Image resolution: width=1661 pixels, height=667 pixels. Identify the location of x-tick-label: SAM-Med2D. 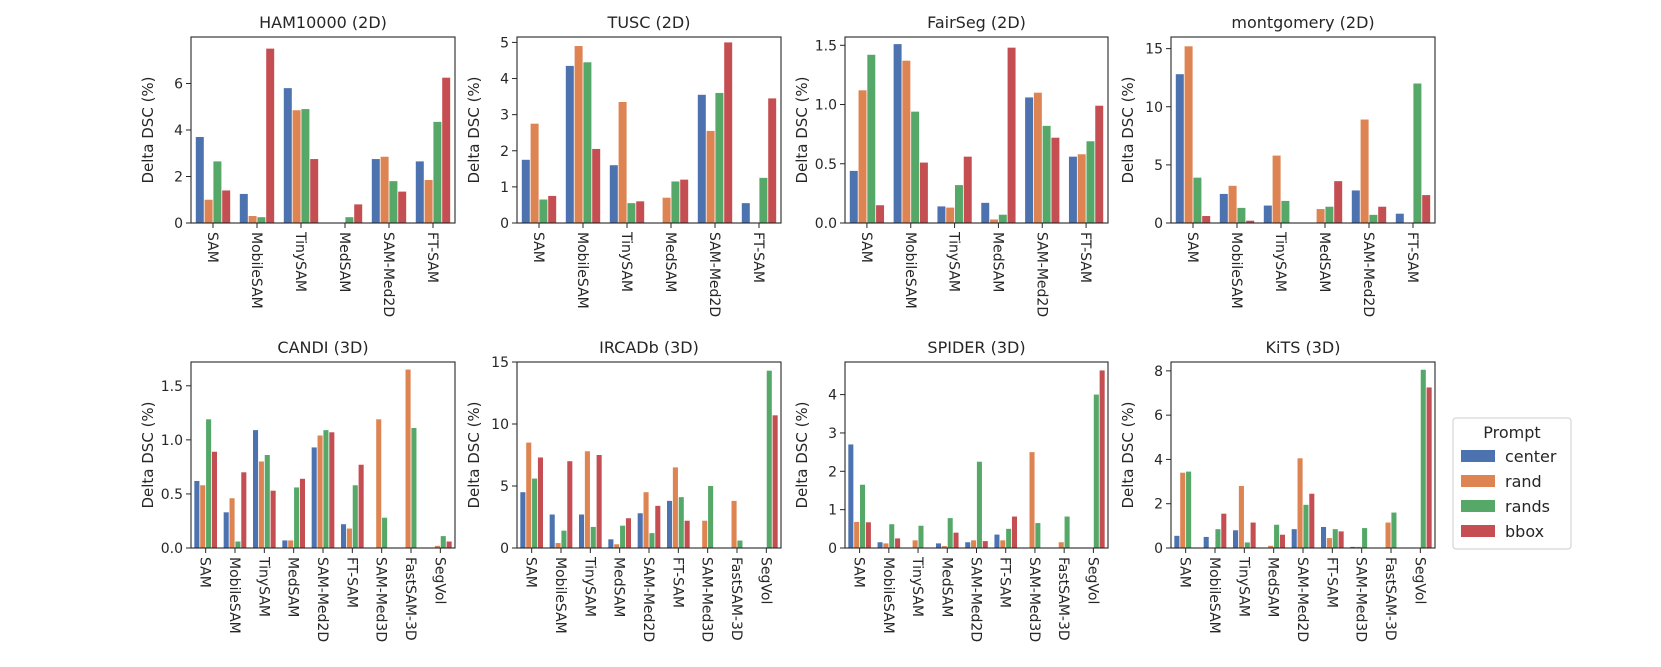
(976, 599).